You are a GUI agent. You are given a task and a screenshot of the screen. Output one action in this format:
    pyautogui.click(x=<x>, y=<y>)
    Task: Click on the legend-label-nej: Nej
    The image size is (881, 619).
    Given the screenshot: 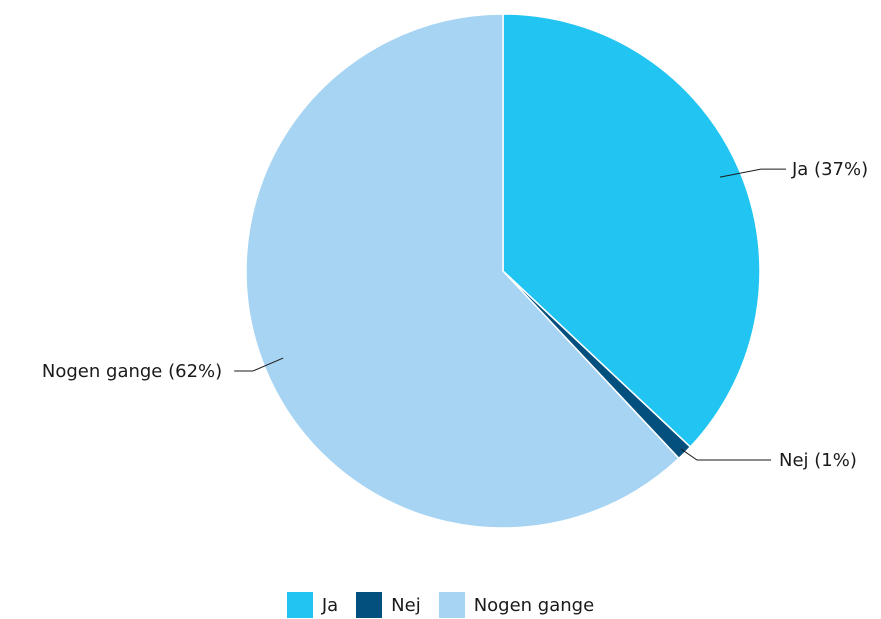 What is the action you would take?
    pyautogui.click(x=406, y=605)
    